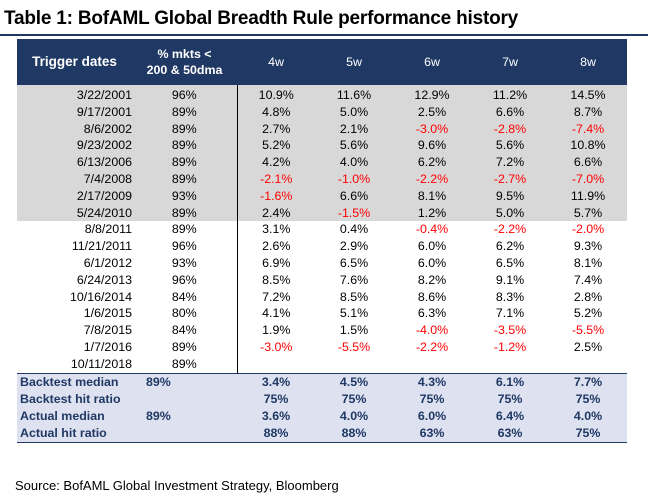  I want to click on trigger-date-cell: 10/16/2014, so click(74, 297).